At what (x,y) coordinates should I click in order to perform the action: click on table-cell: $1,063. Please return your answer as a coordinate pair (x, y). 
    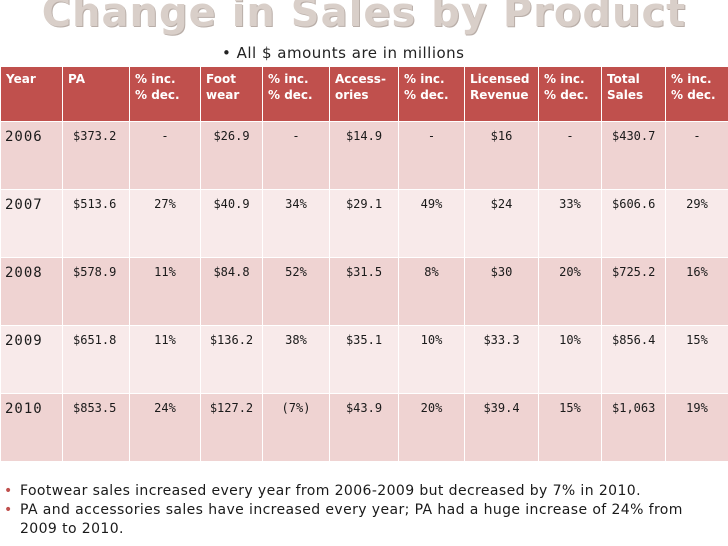
    Looking at the image, I should click on (633, 427).